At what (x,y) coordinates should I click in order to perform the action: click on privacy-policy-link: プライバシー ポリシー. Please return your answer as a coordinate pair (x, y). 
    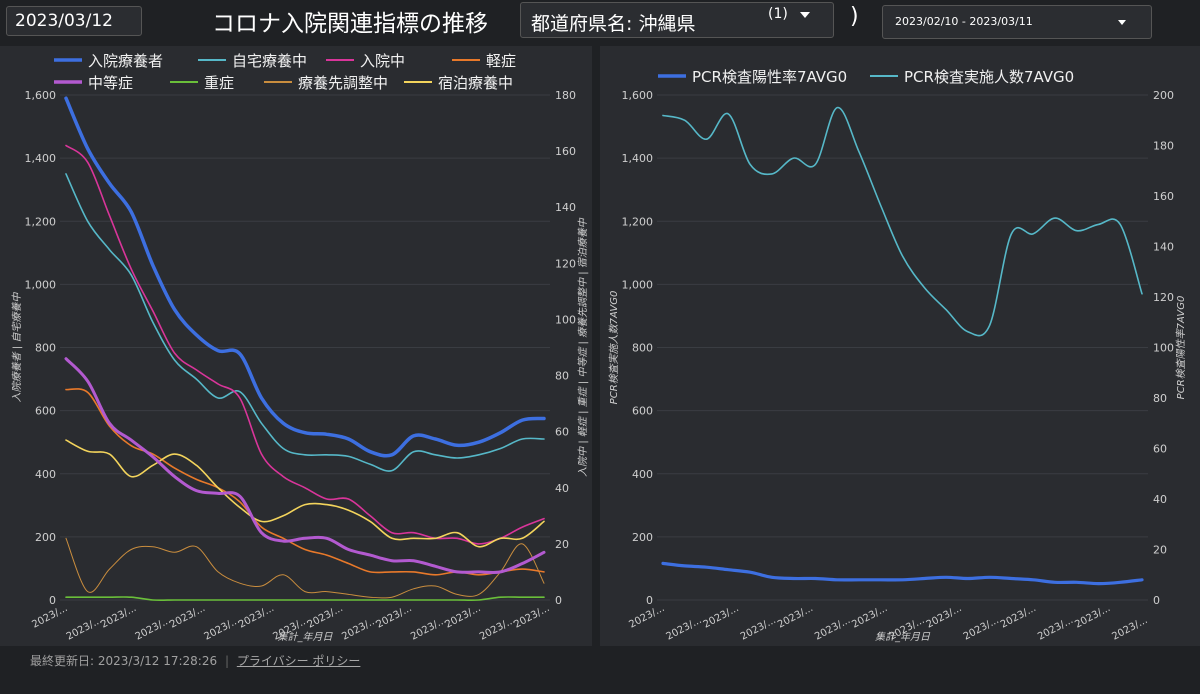
    Looking at the image, I should click on (298, 661).